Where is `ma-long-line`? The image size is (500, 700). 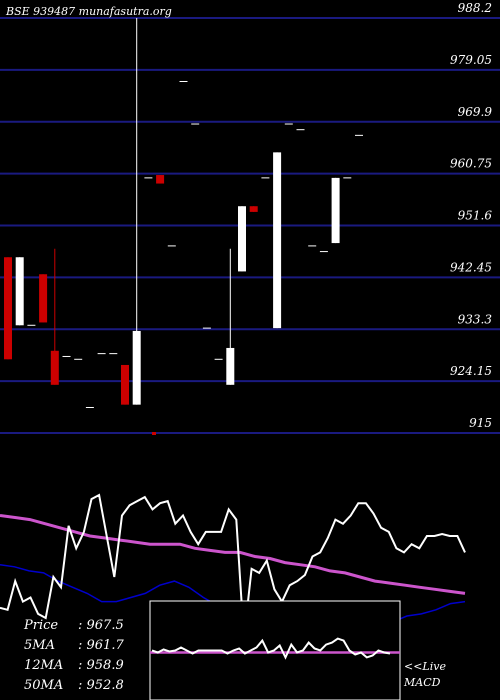 ma-long-line is located at coordinates (233, 554).